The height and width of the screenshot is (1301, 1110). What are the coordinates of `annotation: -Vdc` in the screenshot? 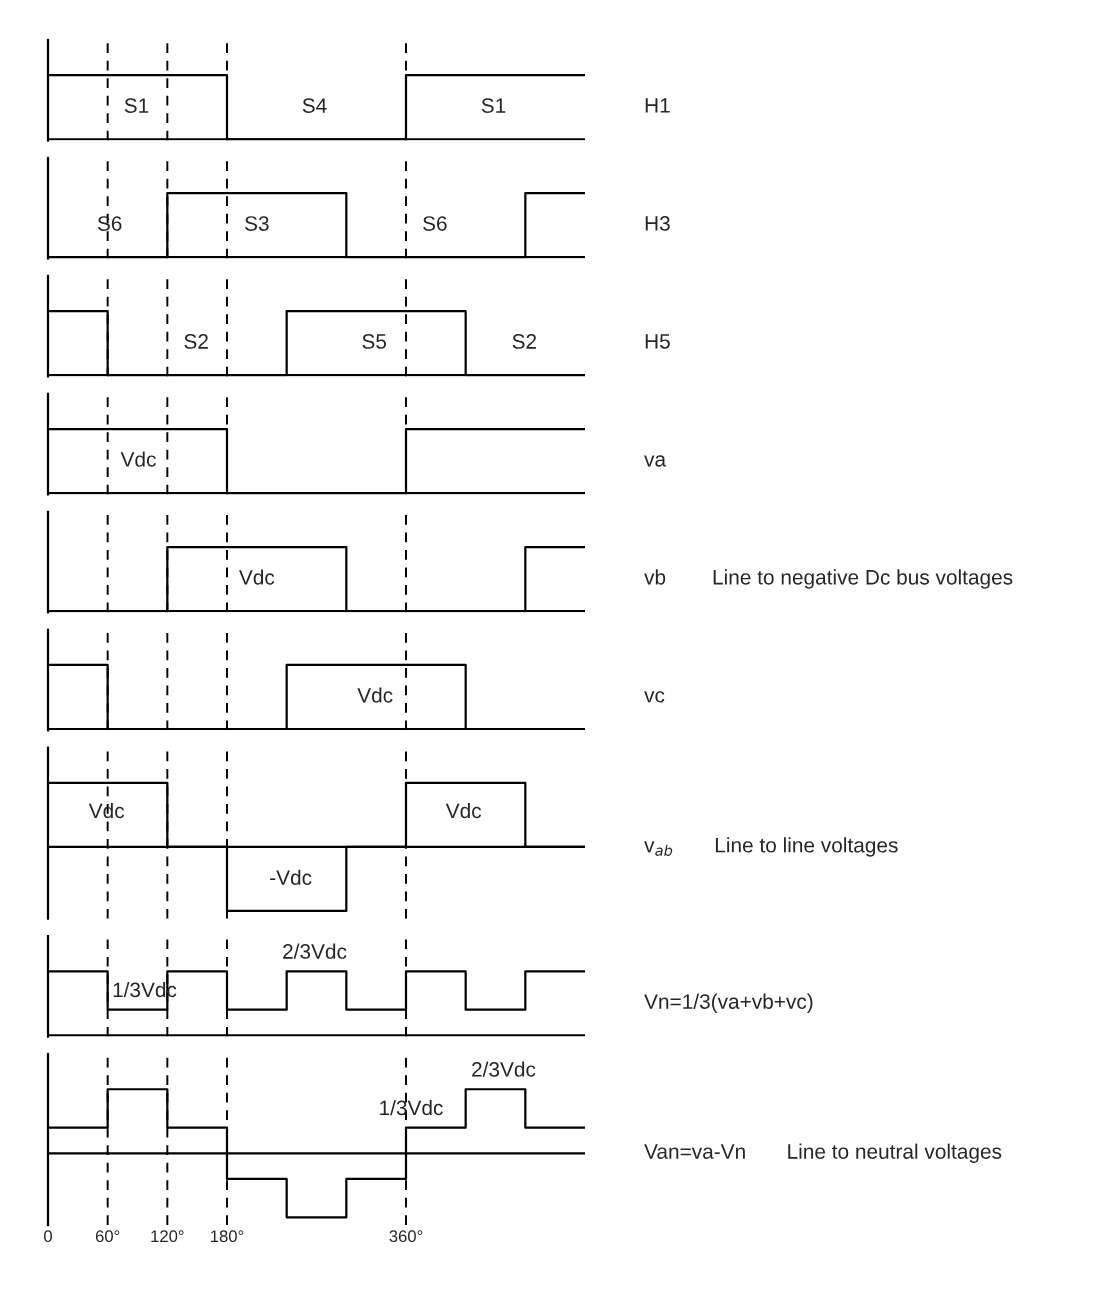 It's located at (291, 877).